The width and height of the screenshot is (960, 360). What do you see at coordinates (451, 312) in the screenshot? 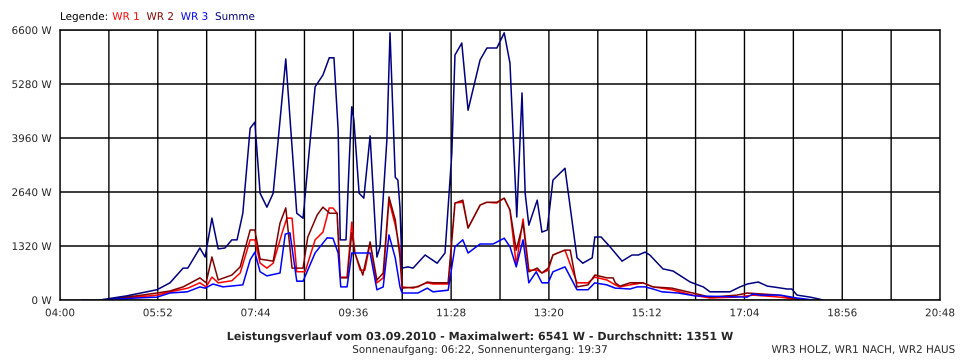
I see `x-tick-label: 11:28` at bounding box center [451, 312].